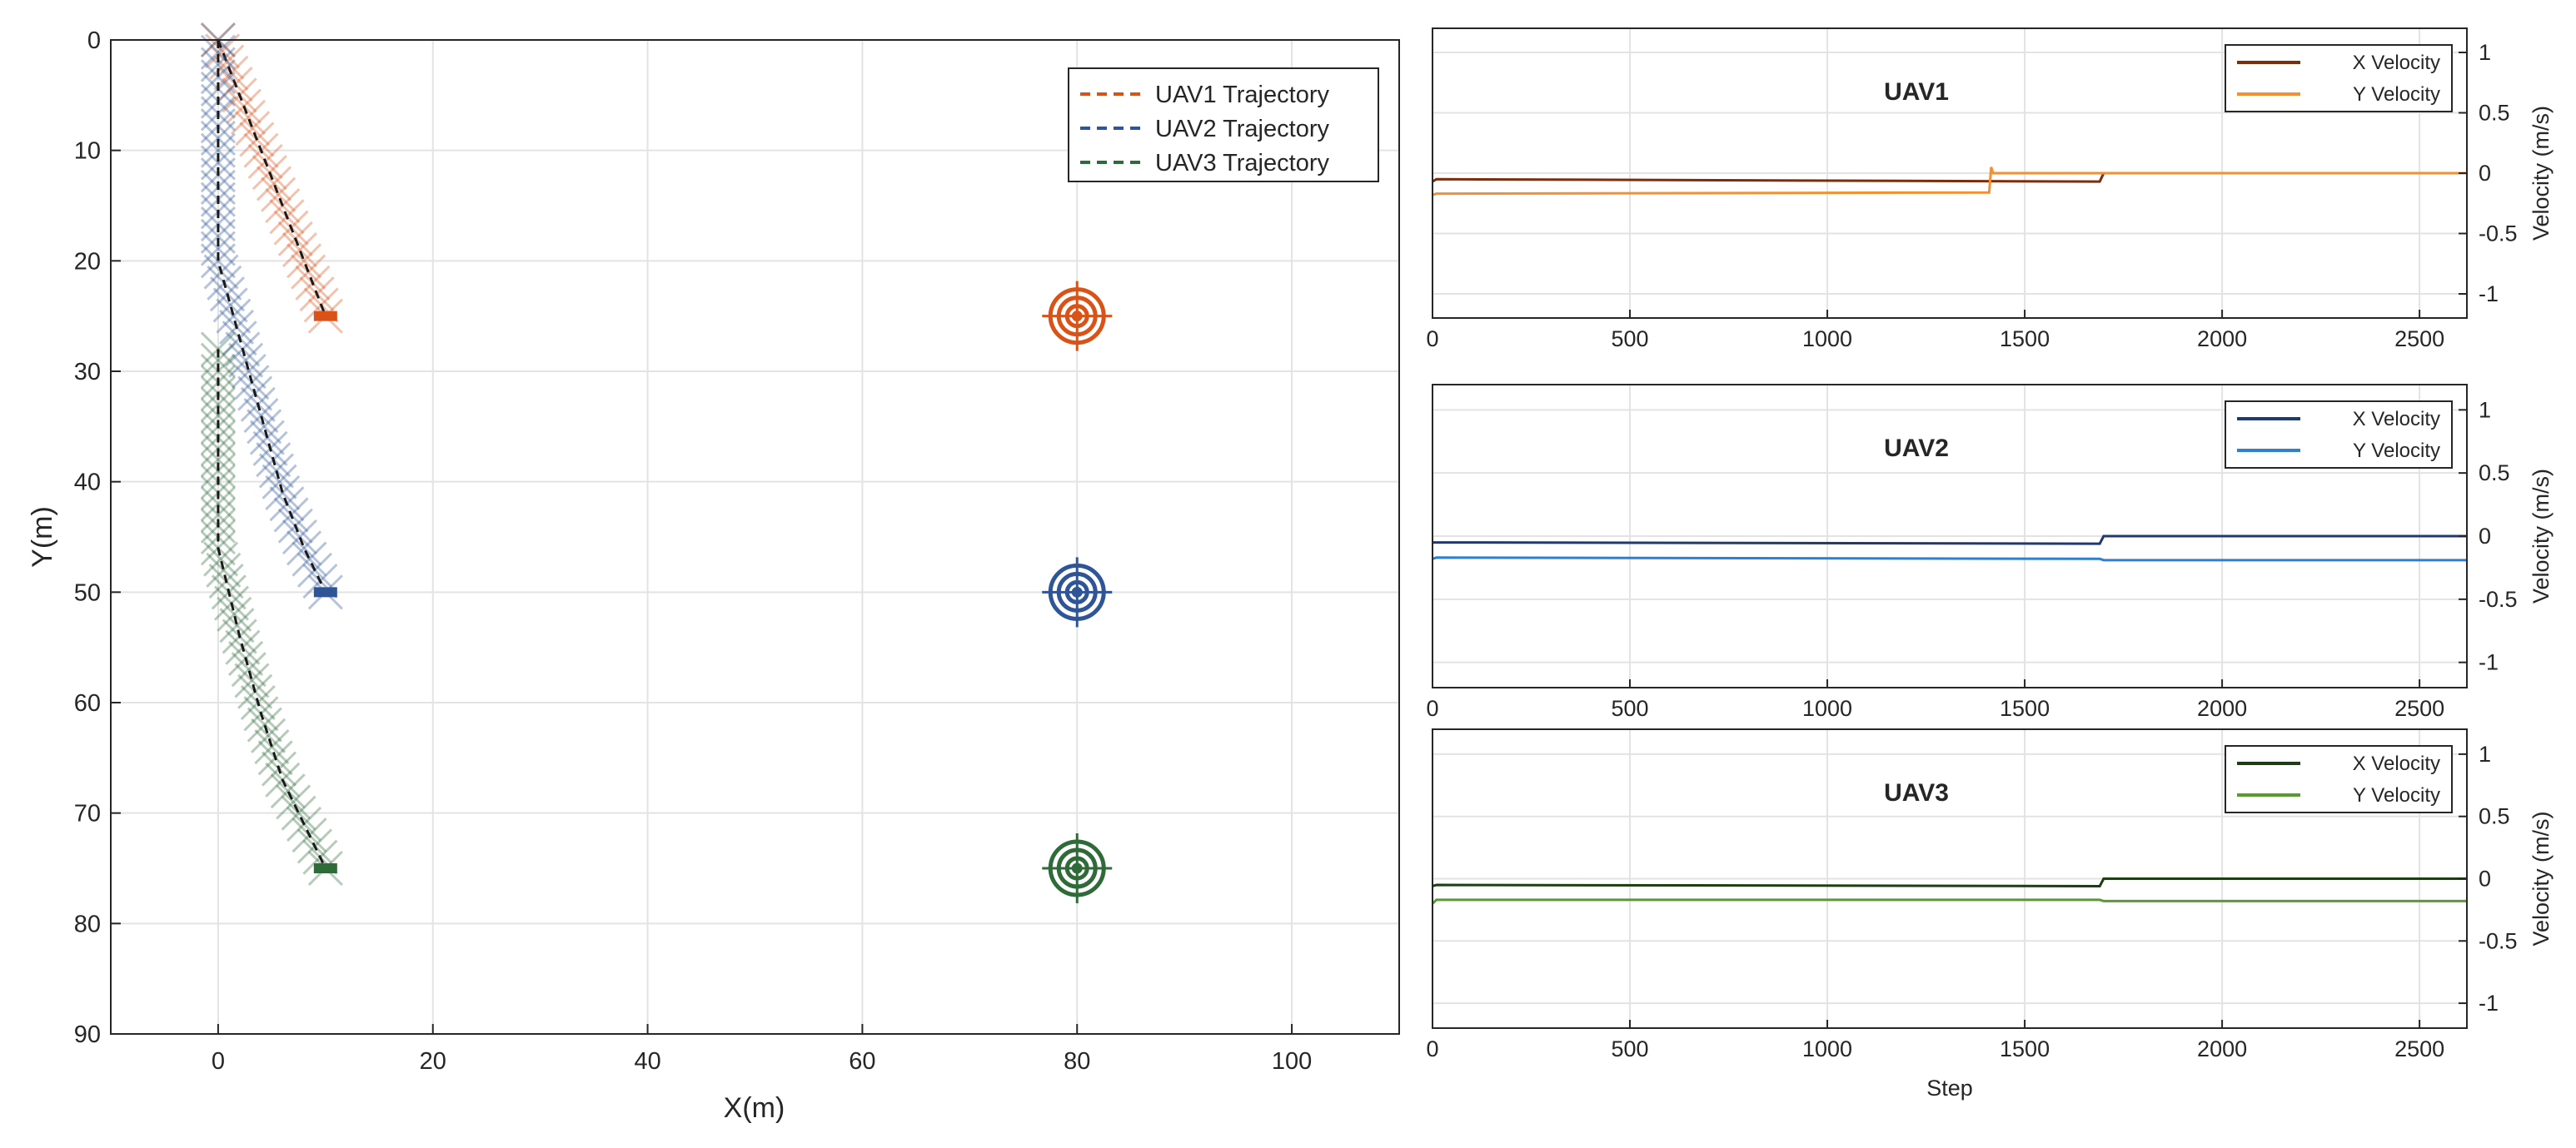 Image resolution: width=2576 pixels, height=1148 pixels. I want to click on uav2-target-icon, so click(1078, 593).